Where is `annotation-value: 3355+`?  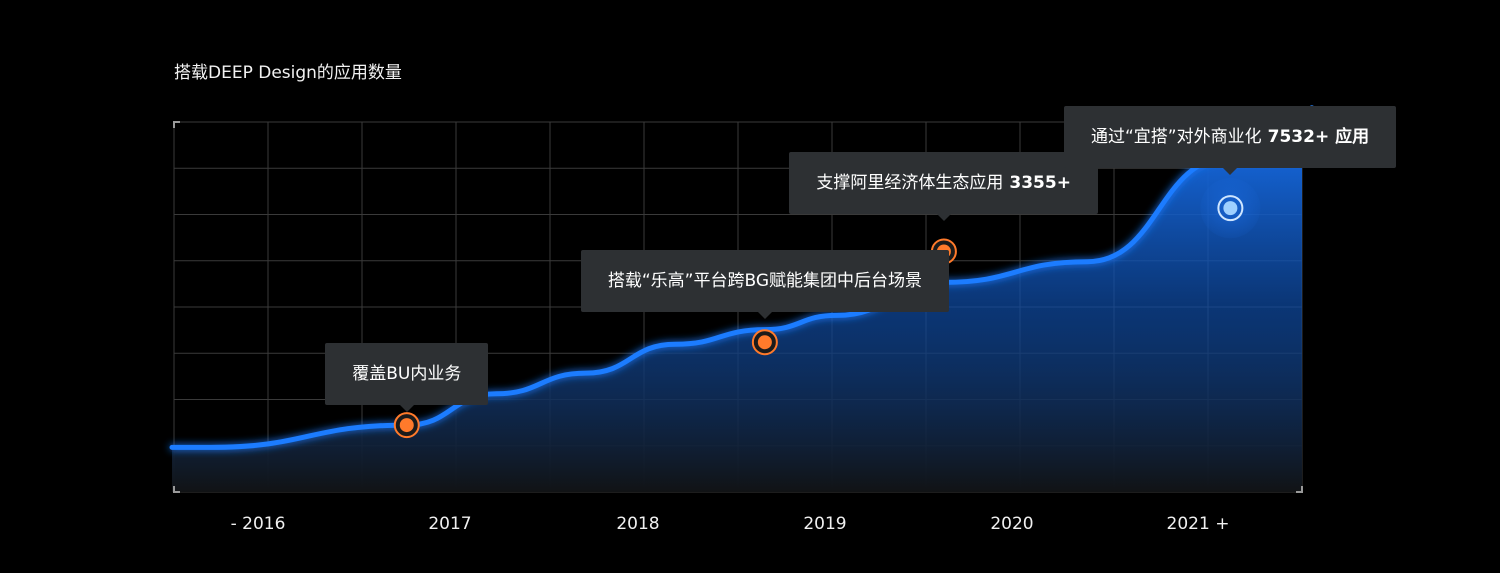 annotation-value: 3355+ is located at coordinates (1040, 183).